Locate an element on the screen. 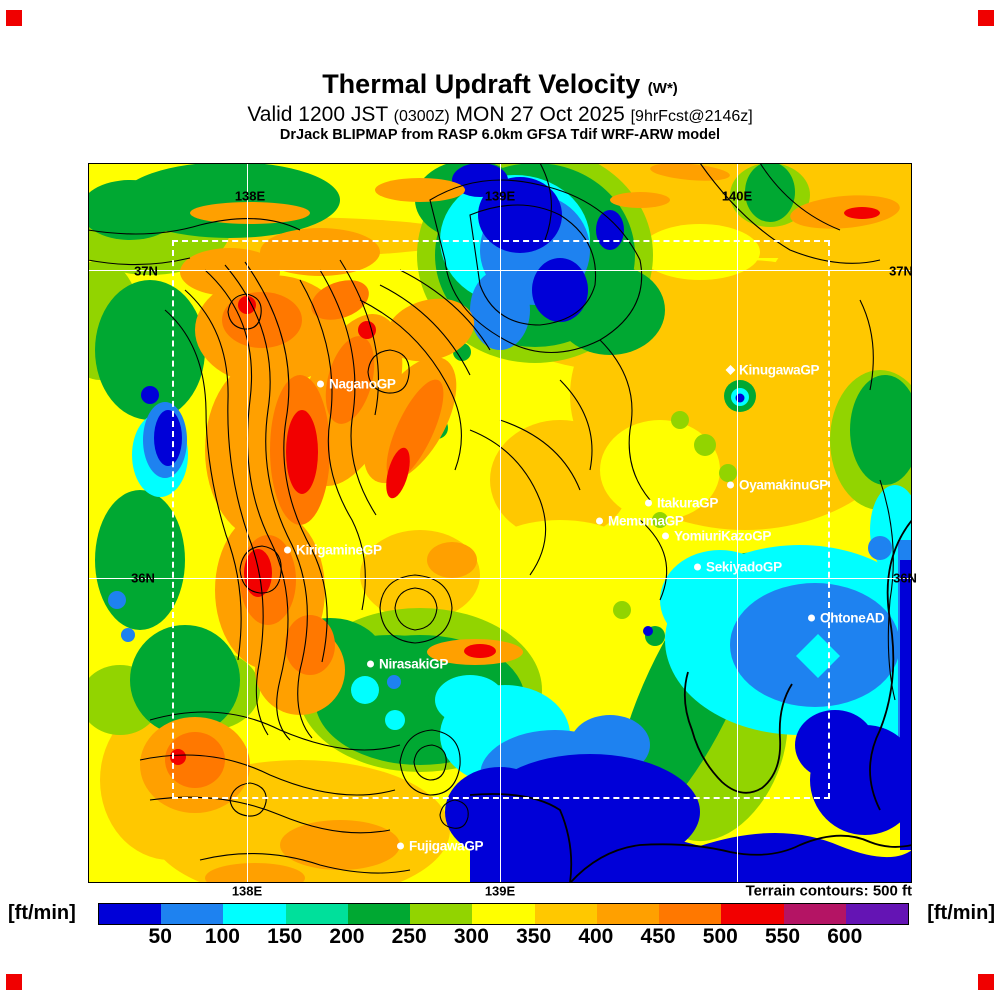 The width and height of the screenshot is (1000, 1000). colorbar-tick-label: 250 is located at coordinates (409, 936).